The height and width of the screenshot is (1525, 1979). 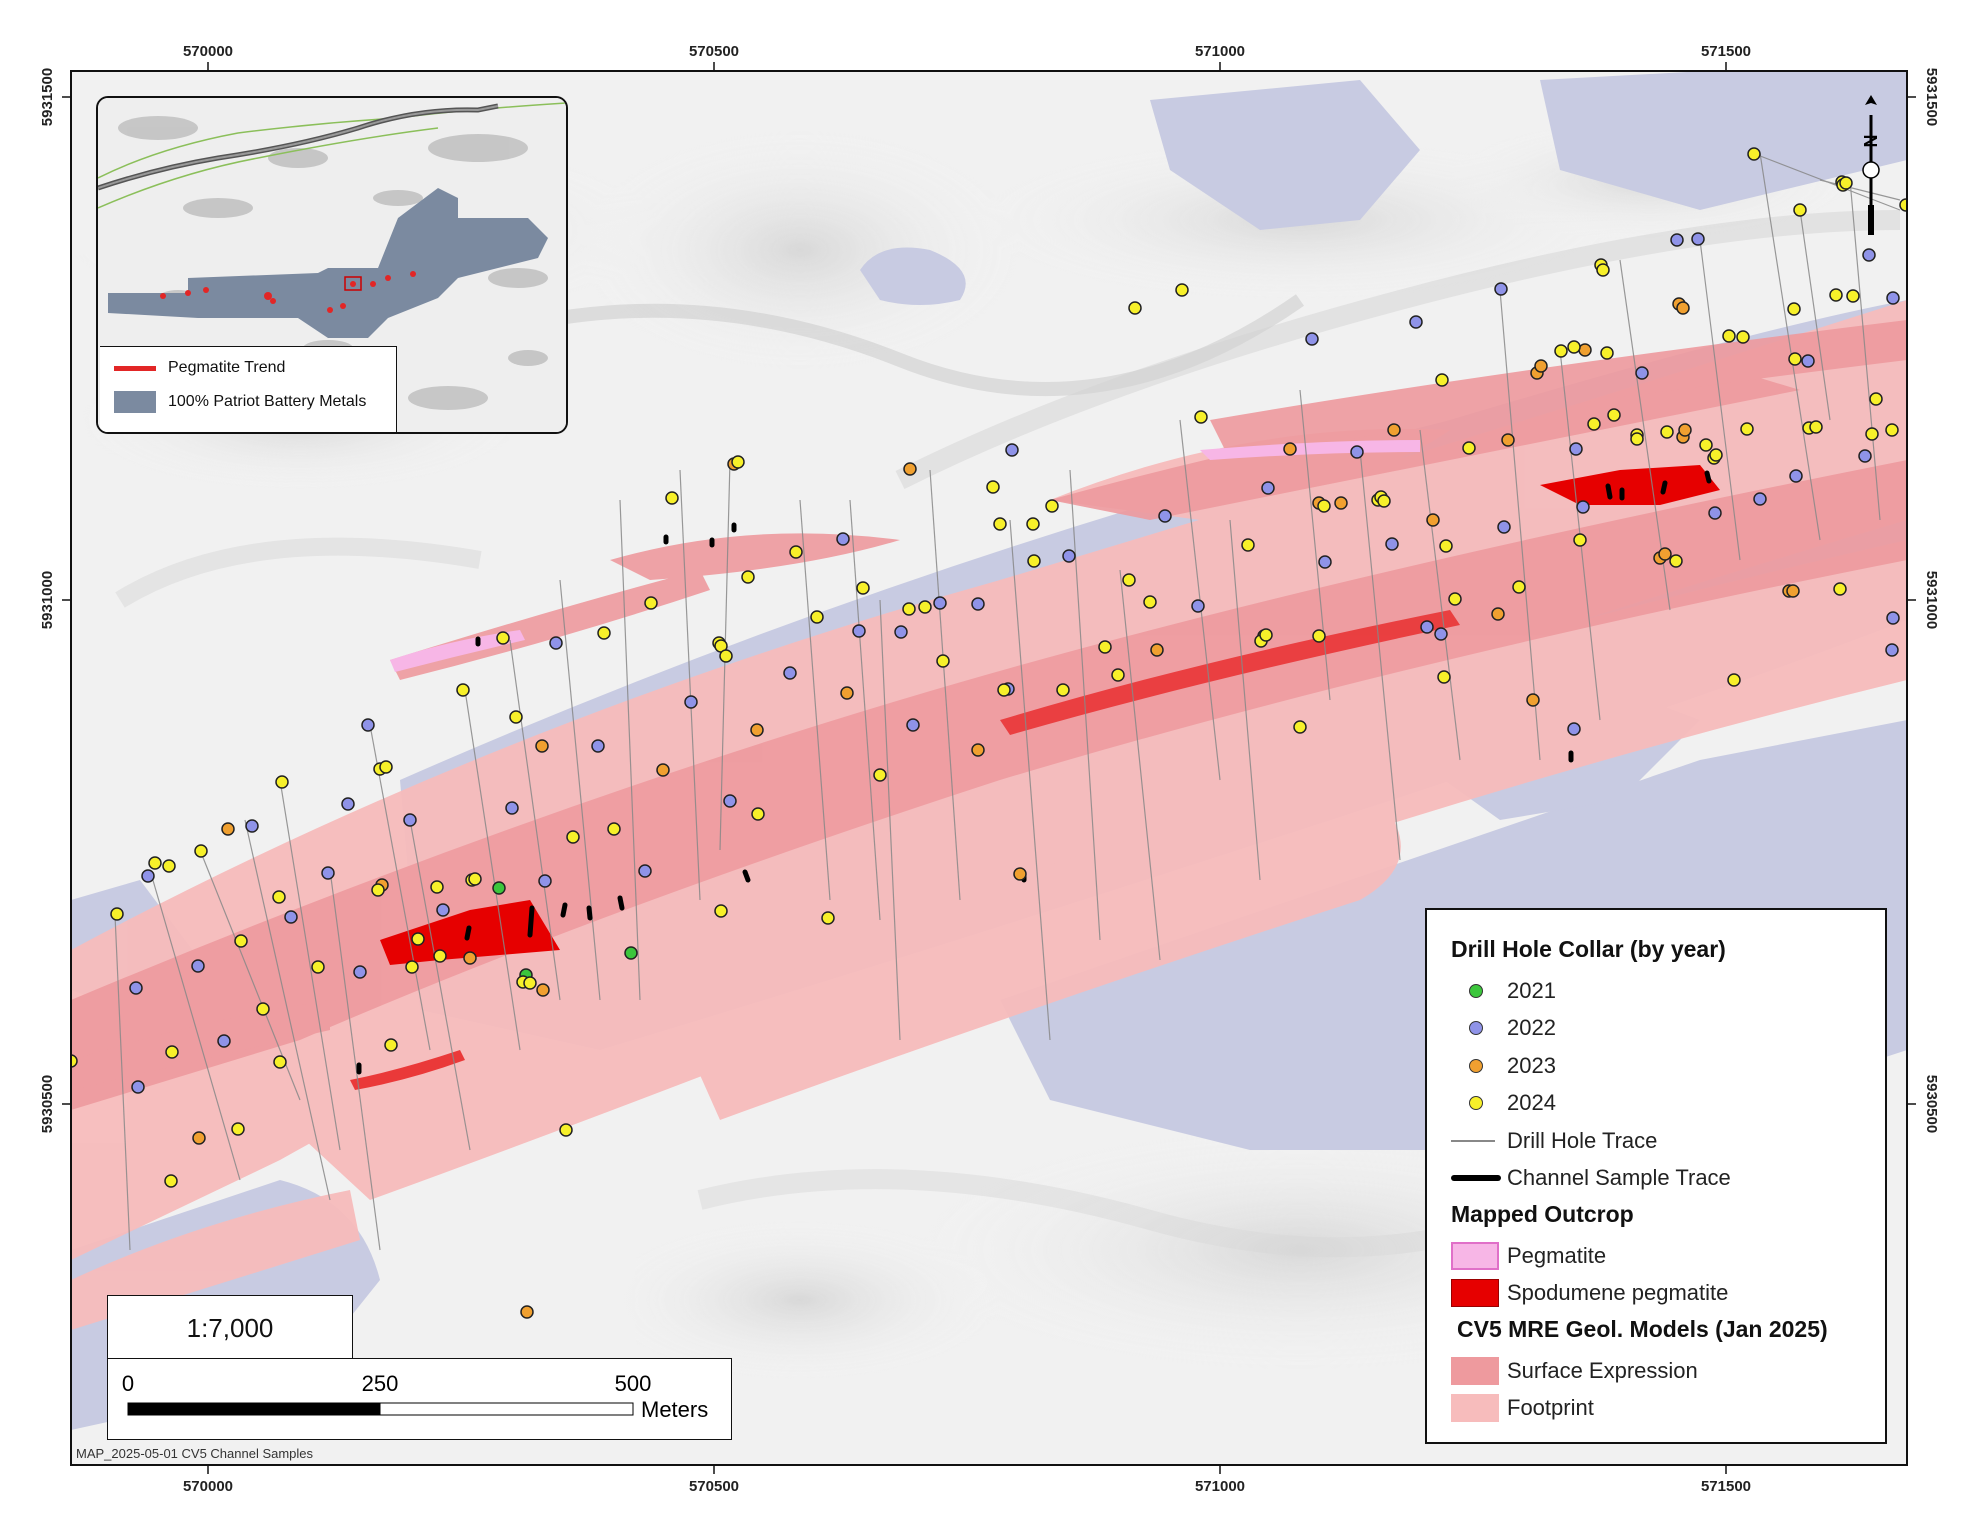 I want to click on scale-label: 500, so click(x=633, y=1383).